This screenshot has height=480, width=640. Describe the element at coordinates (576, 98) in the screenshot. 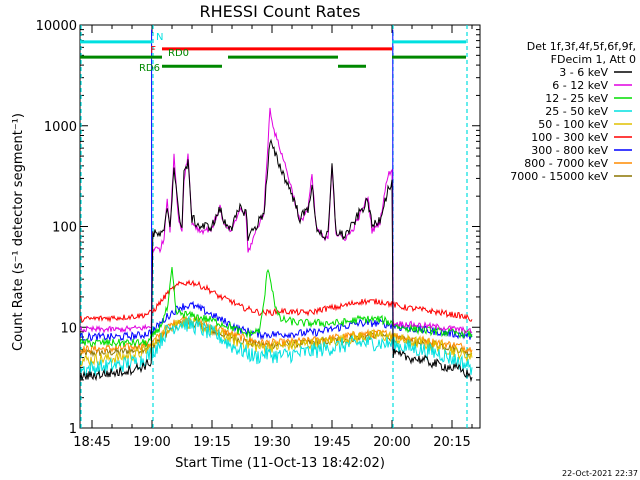

I see `legend-entry-label: 12 - 25 keV` at that location.